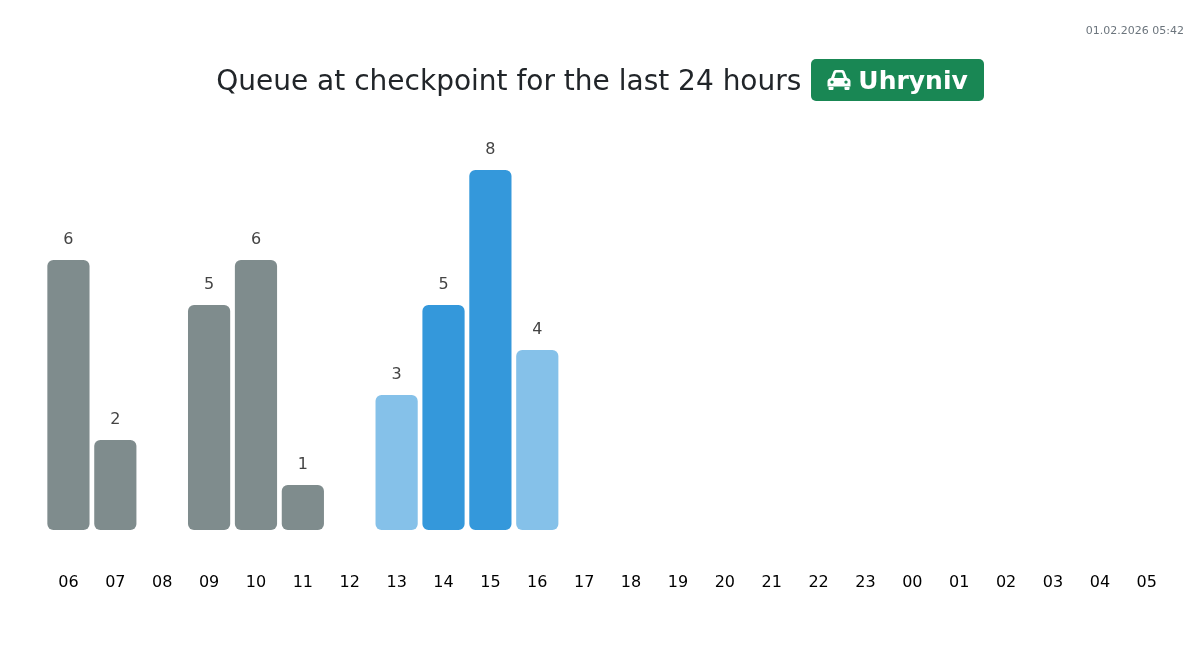  What do you see at coordinates (396, 581) in the screenshot?
I see `x-tick-label: 13` at bounding box center [396, 581].